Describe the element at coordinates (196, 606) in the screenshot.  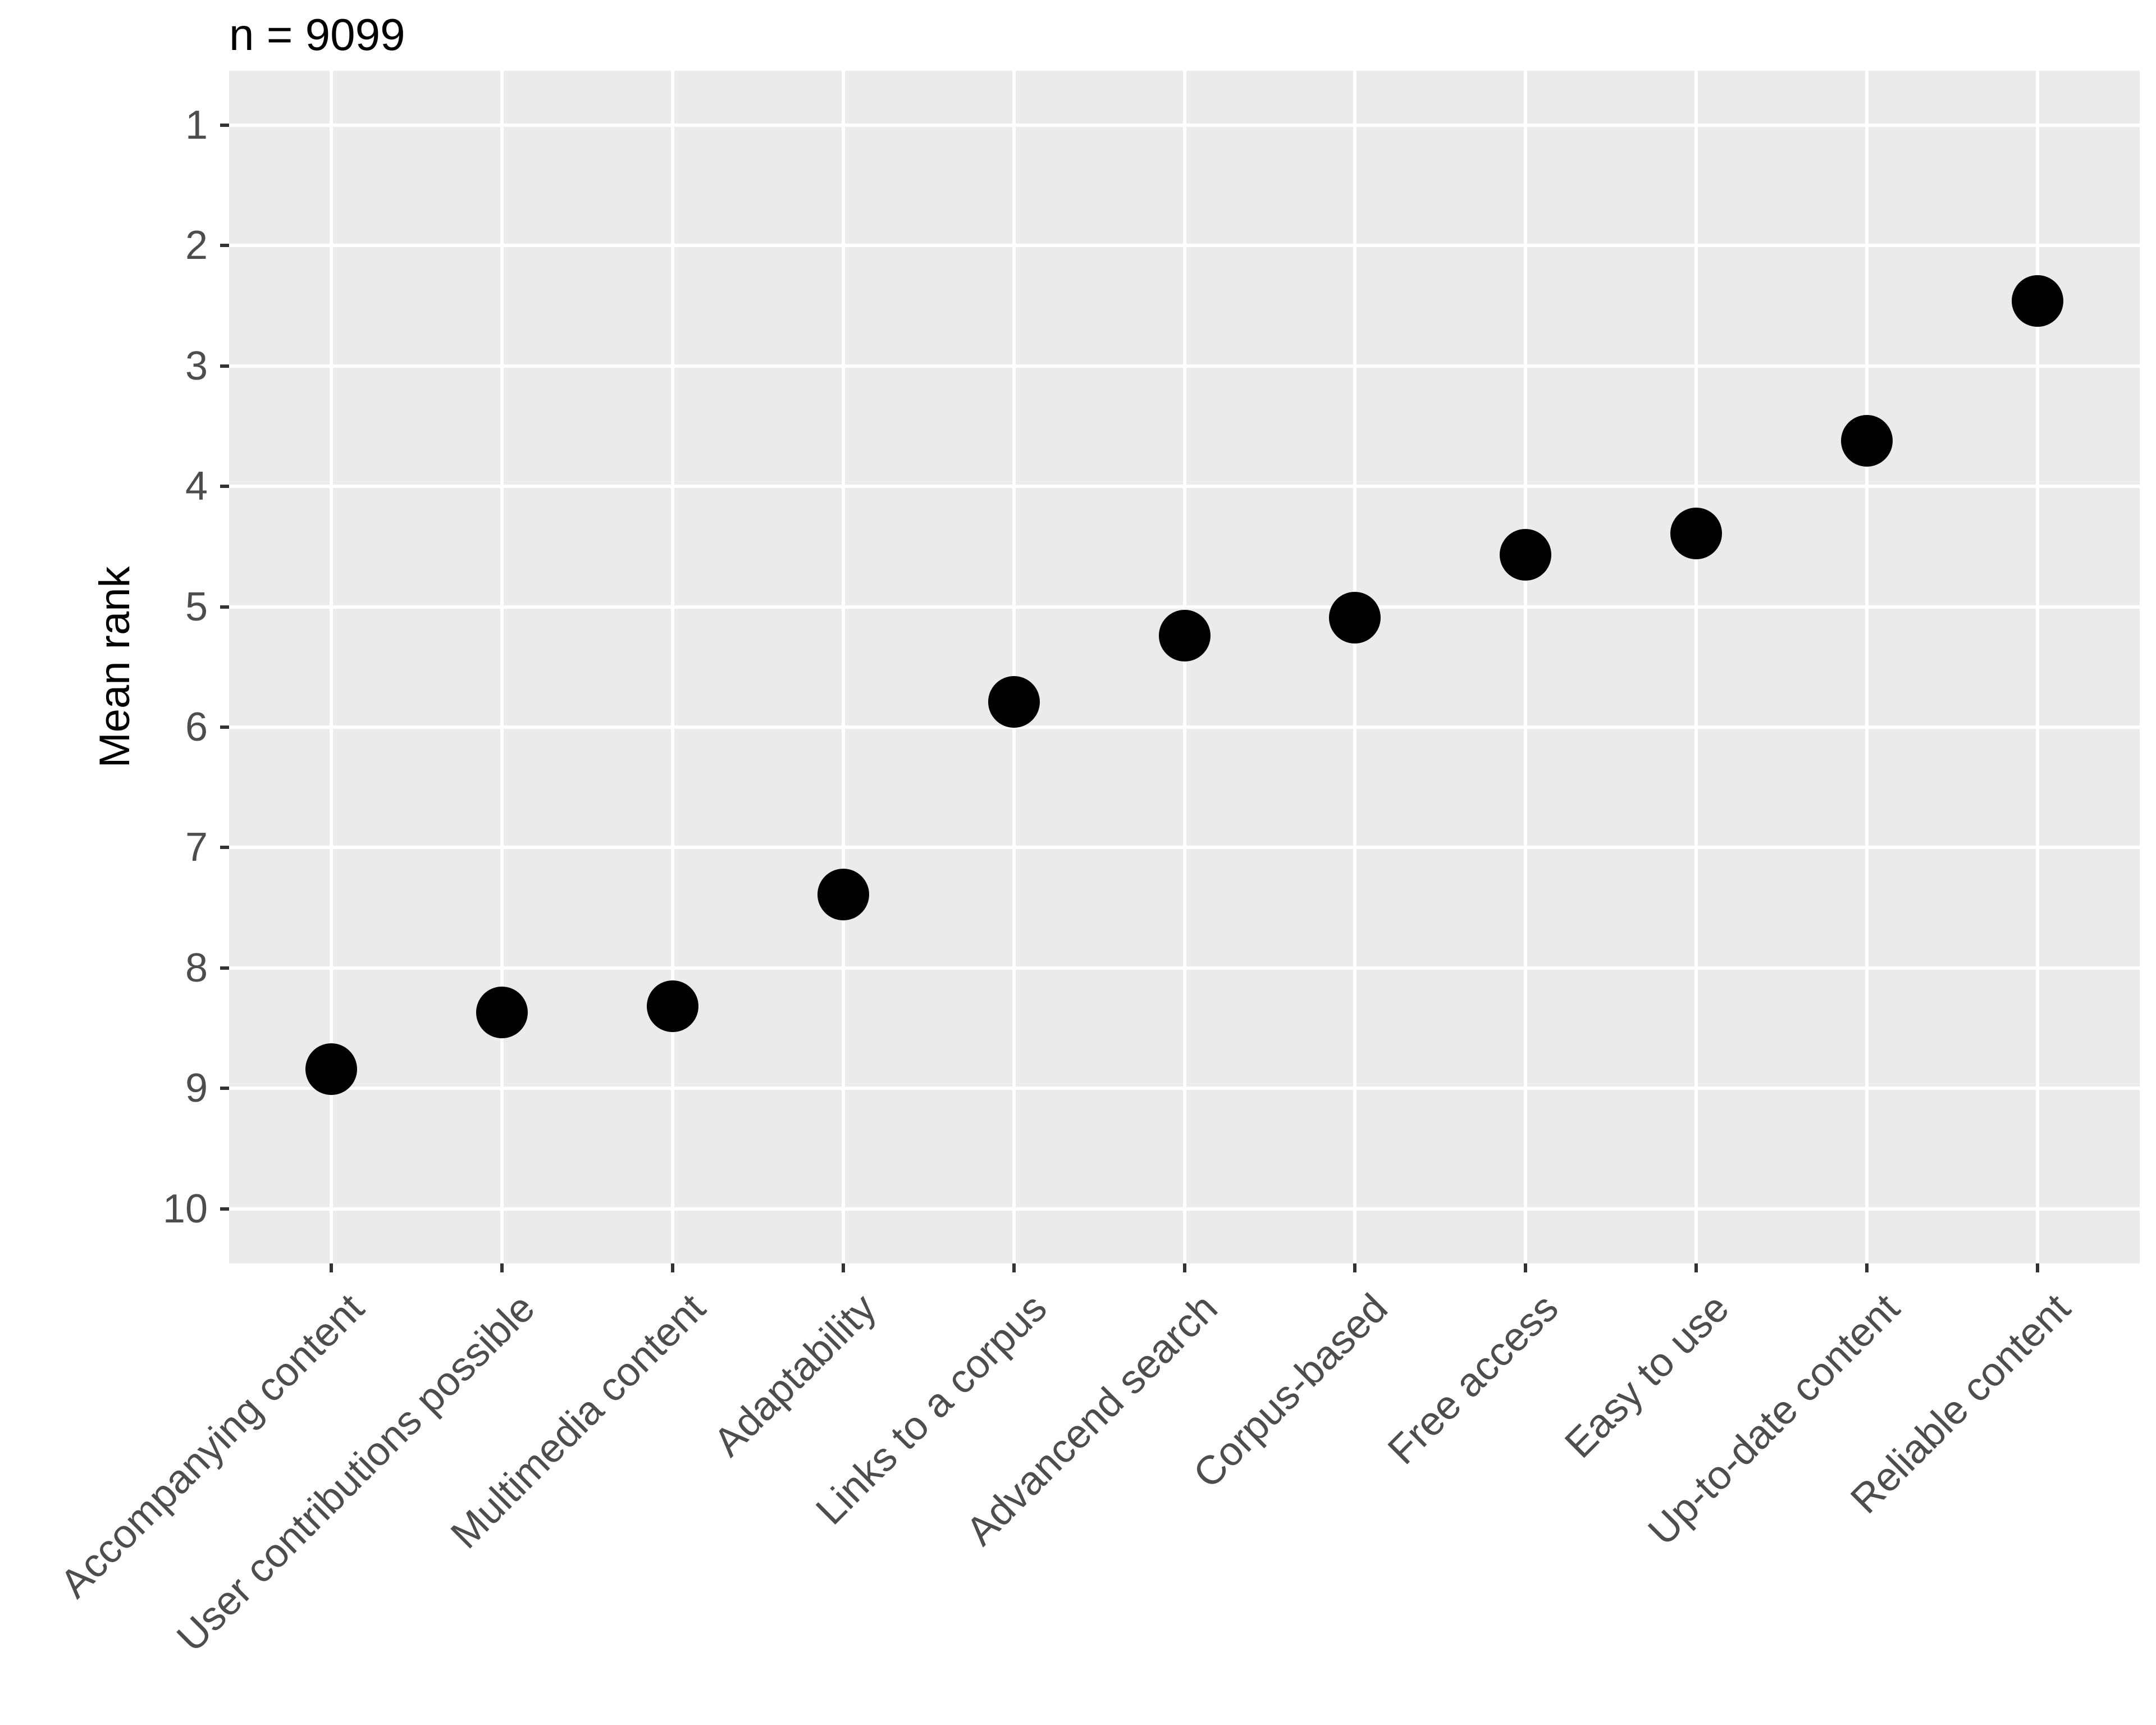
I see `y-axis-tick-label: 5` at that location.